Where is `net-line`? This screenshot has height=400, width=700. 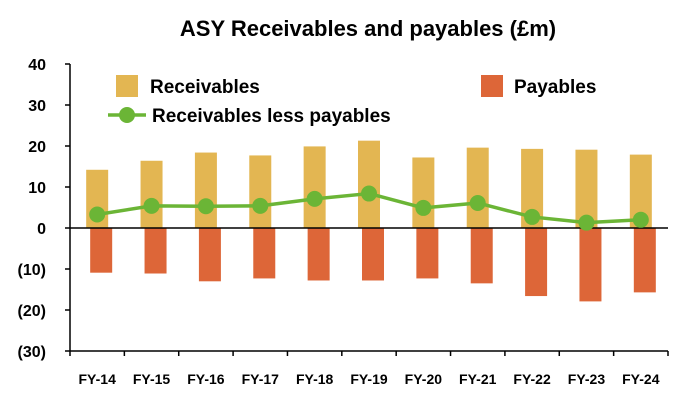
net-line is located at coordinates (369, 208).